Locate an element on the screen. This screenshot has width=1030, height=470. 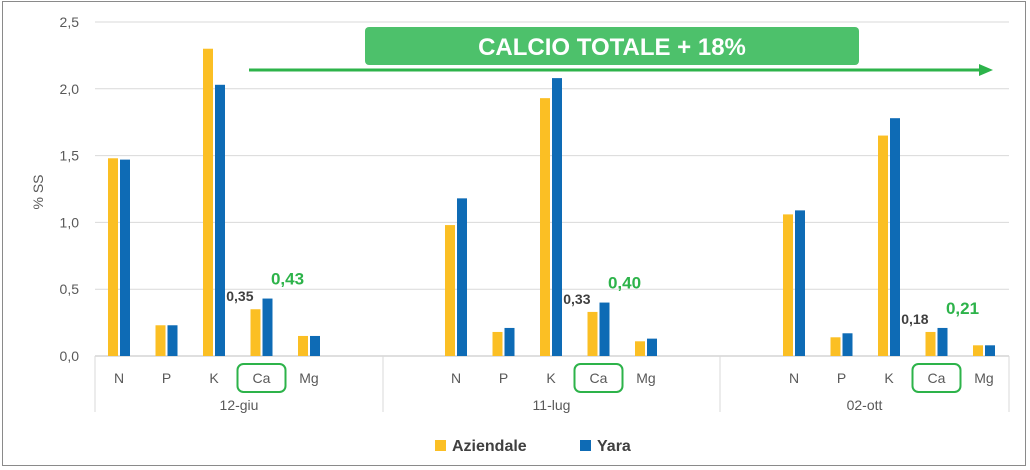
bar-yara-12-giu-N is located at coordinates (125, 257).